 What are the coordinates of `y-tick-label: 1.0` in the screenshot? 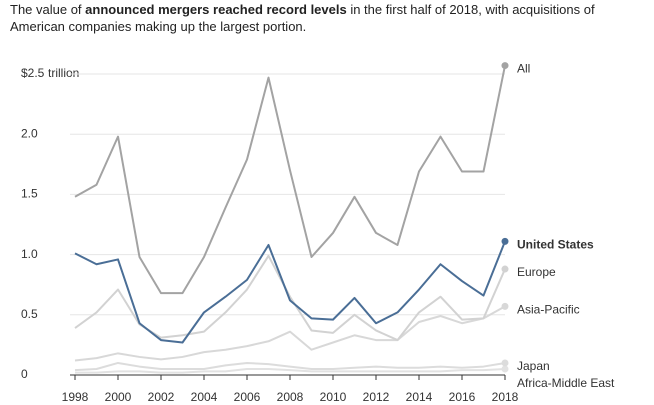 It's located at (29, 254).